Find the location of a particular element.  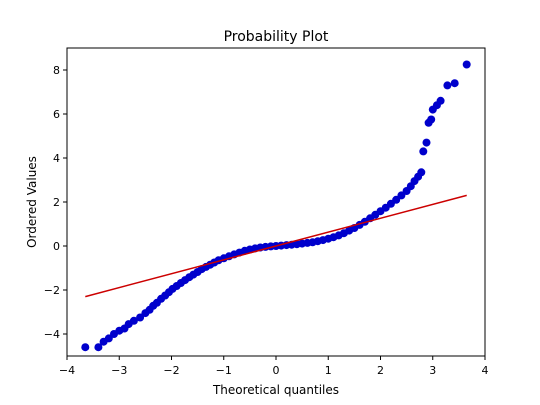

y-axis: −4 −2 0 2 4 6 8 is located at coordinates (55, 202).